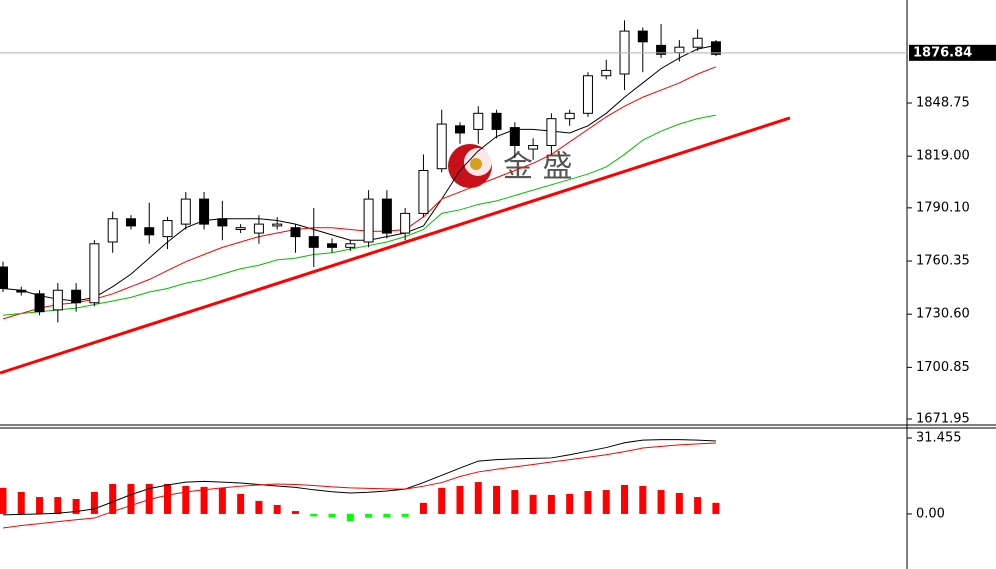 This screenshot has width=996, height=569. Describe the element at coordinates (943, 261) in the screenshot. I see `y-tick-label: 1760.35` at that location.